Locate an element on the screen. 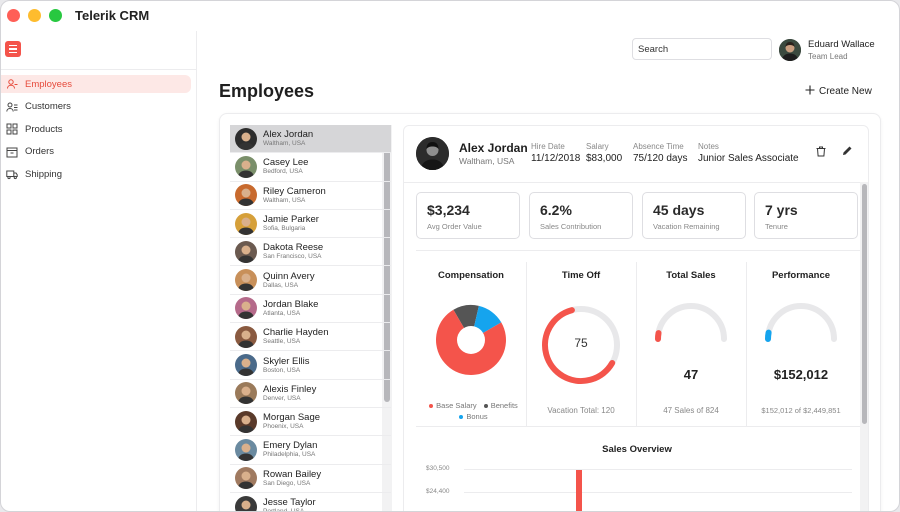 The height and width of the screenshot is (512, 900). panel-title: Total Sales is located at coordinates (691, 275).